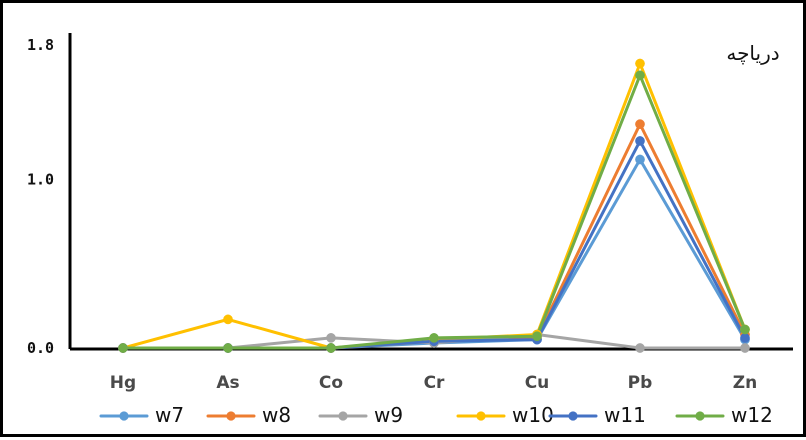 Image resolution: width=806 pixels, height=440 pixels. What do you see at coordinates (640, 75) in the screenshot?
I see `data-point-w12-Pb` at bounding box center [640, 75].